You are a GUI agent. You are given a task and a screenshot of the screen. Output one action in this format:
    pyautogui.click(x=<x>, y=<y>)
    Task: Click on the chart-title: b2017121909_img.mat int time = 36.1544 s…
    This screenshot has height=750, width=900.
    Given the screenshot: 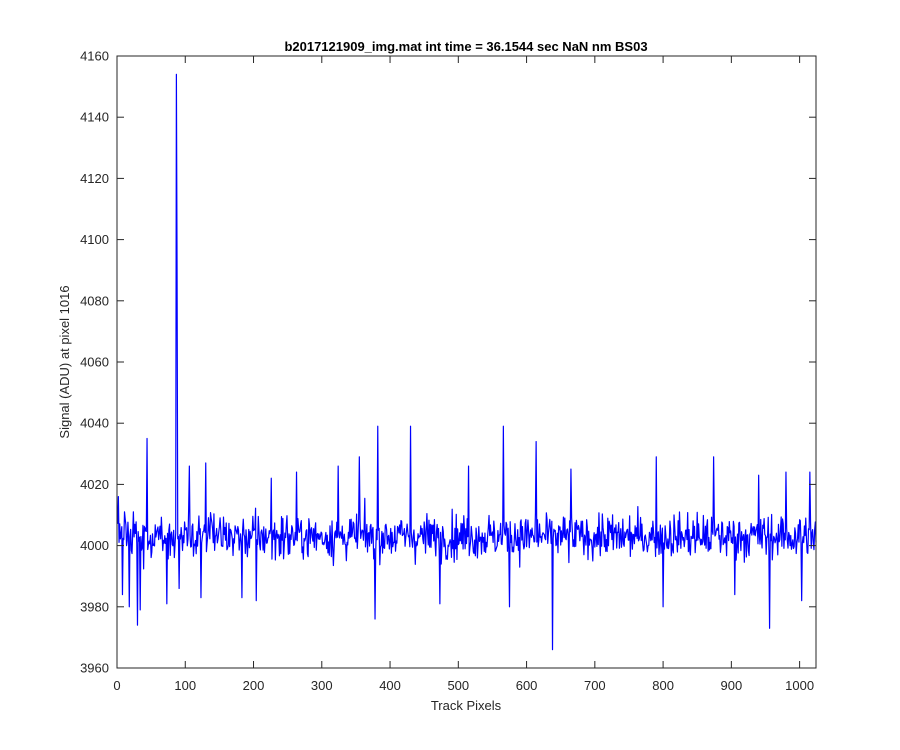 What is the action you would take?
    pyautogui.click(x=465, y=46)
    